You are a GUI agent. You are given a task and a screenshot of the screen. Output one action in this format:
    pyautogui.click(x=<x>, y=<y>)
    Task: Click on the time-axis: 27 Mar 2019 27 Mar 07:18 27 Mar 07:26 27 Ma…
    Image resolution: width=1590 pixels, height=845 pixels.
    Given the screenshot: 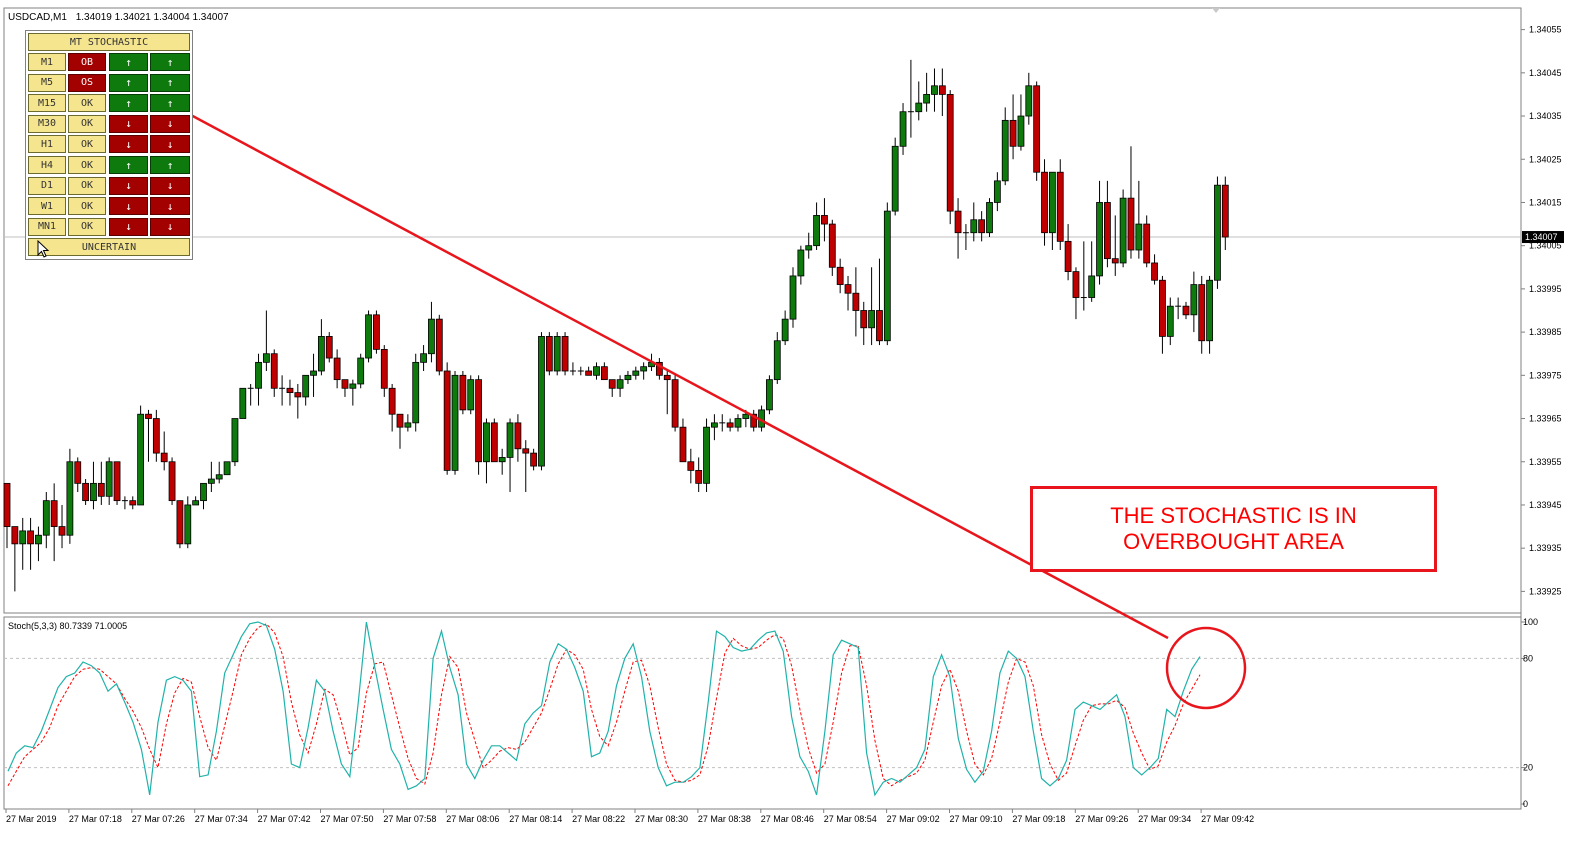 What is the action you would take?
    pyautogui.click(x=629, y=816)
    